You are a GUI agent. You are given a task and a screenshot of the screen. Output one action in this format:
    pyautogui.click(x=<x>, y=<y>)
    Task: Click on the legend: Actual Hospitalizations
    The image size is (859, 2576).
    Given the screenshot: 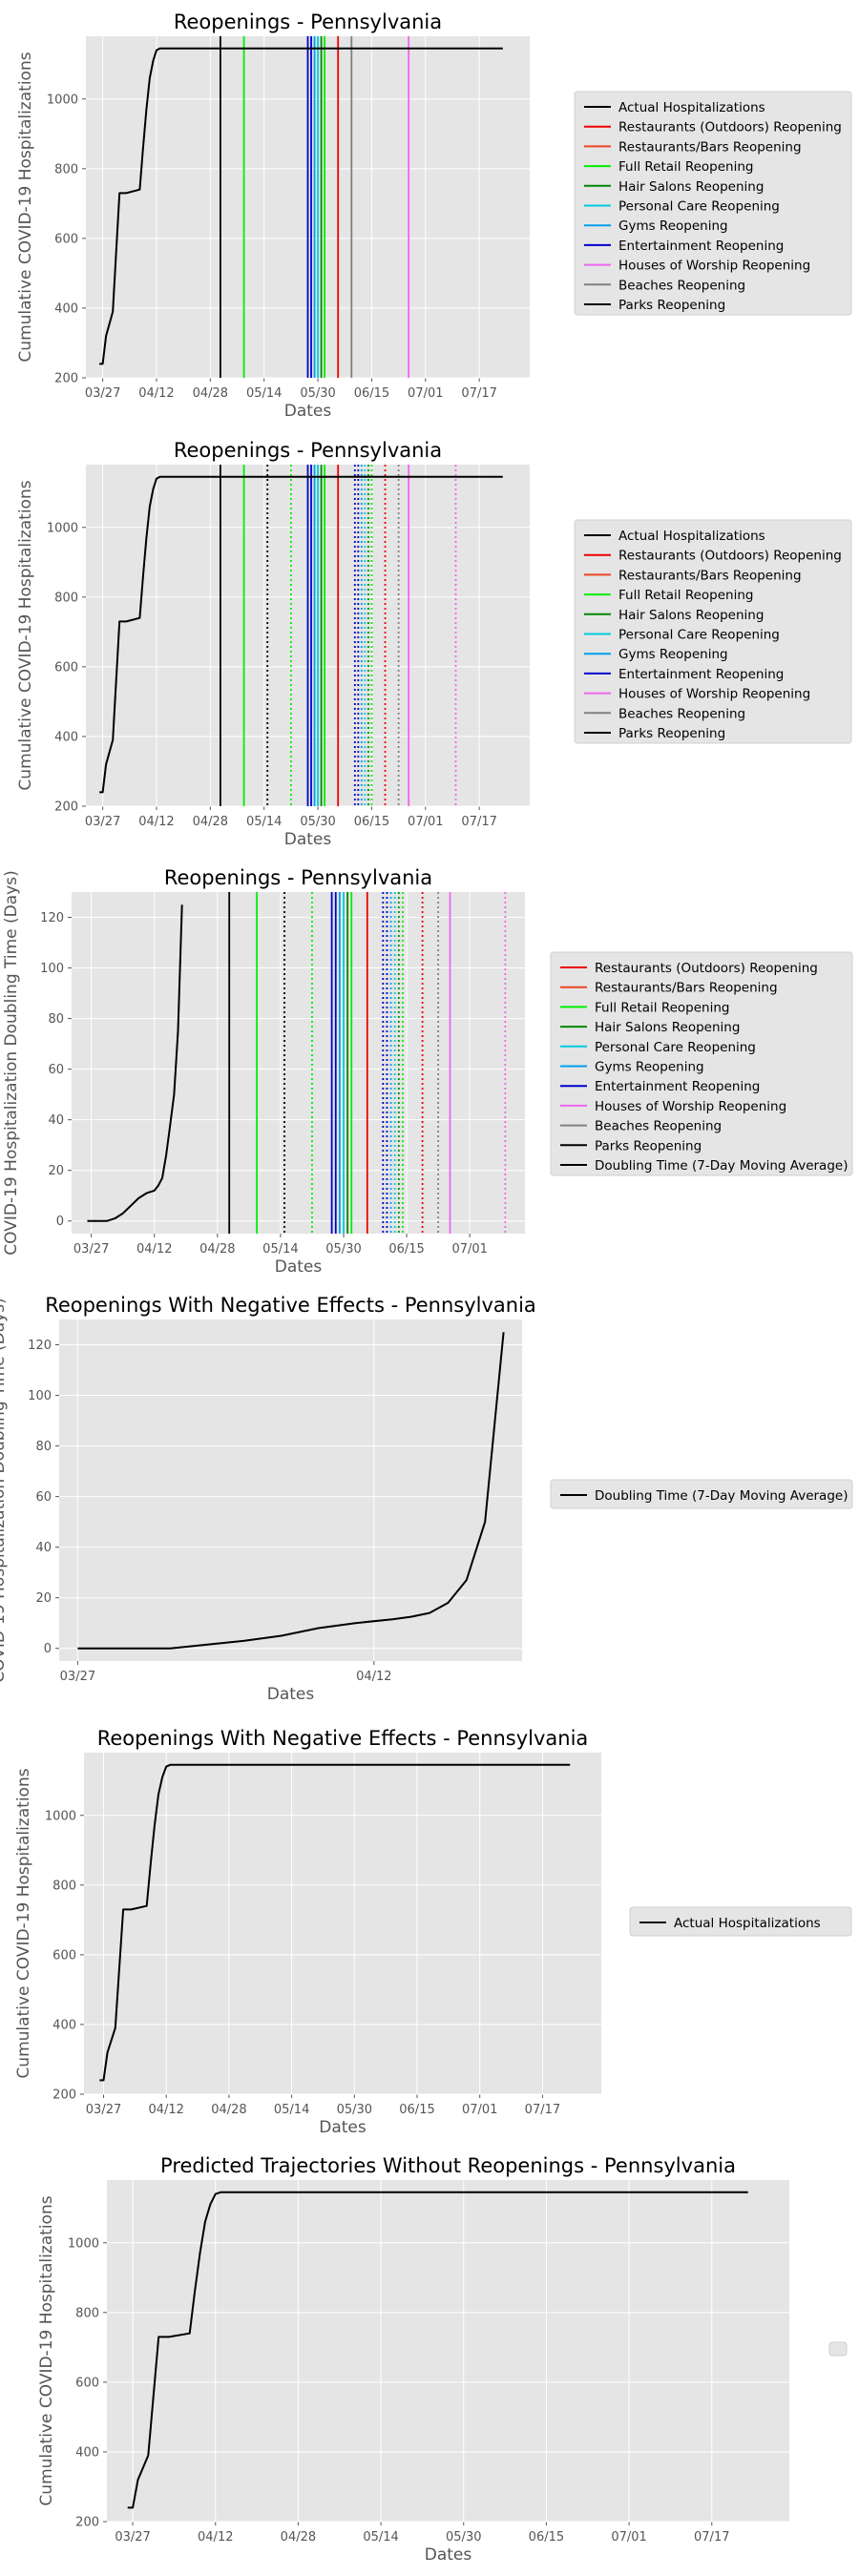 What is the action you would take?
    pyautogui.click(x=740, y=1921)
    